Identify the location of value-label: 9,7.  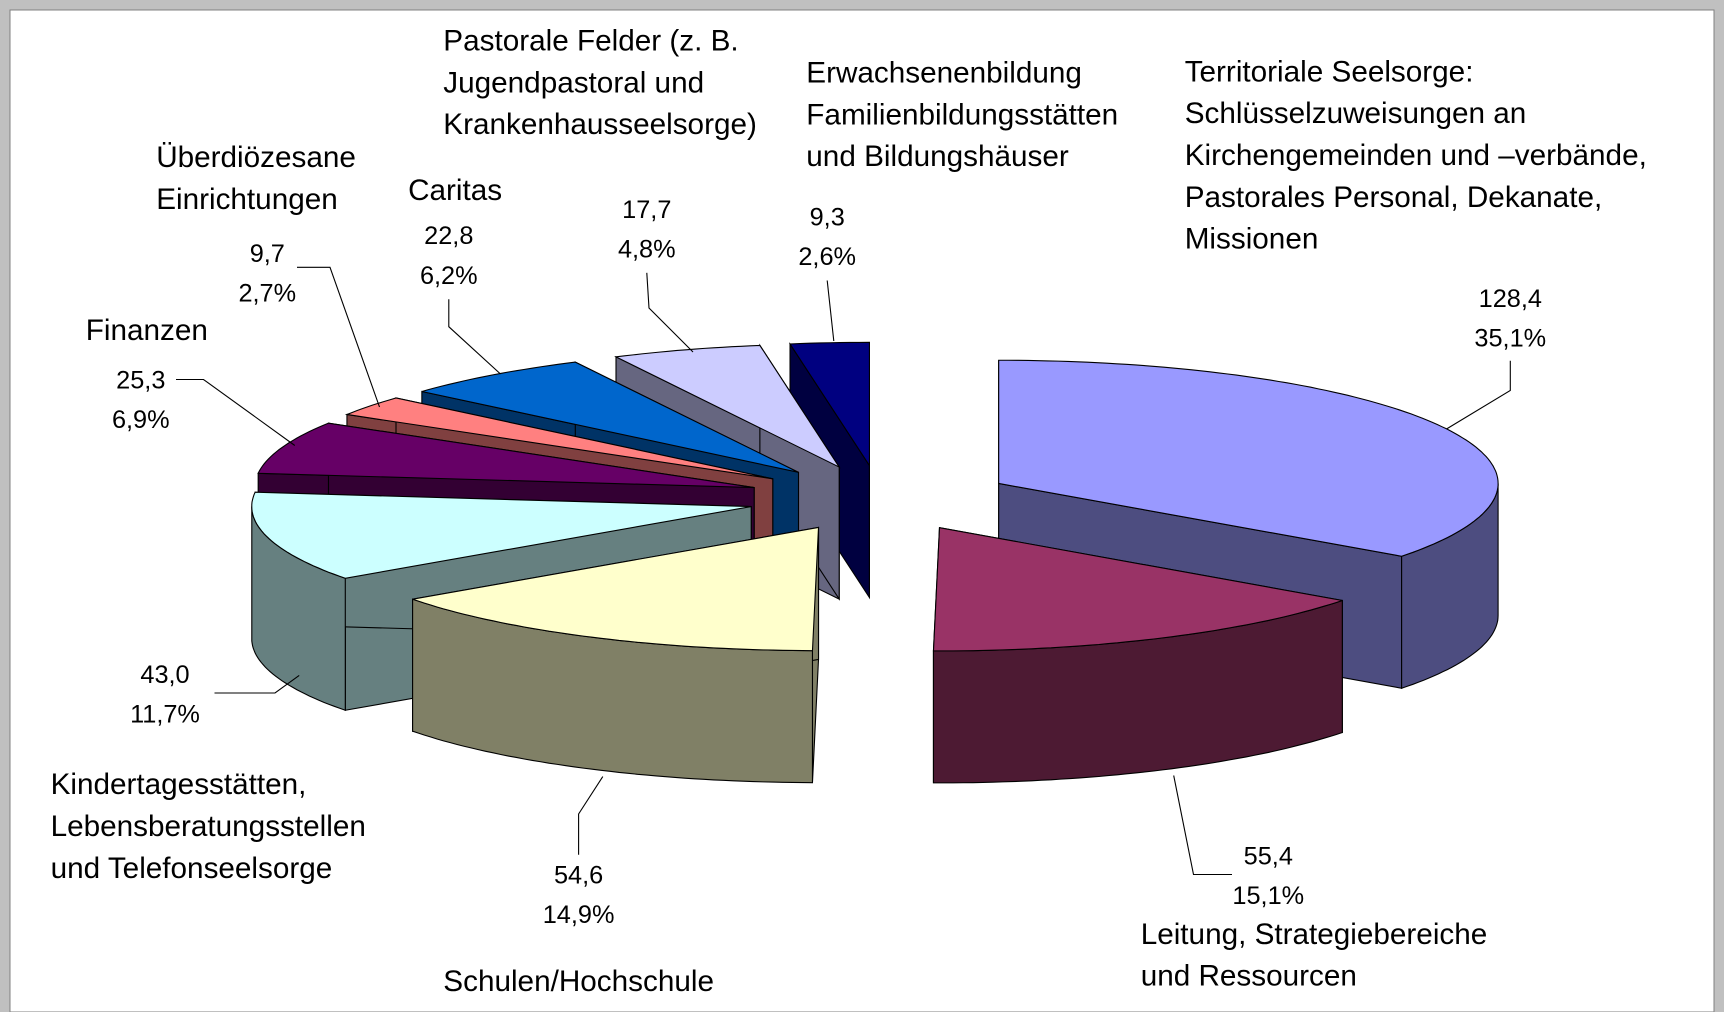
(267, 254).